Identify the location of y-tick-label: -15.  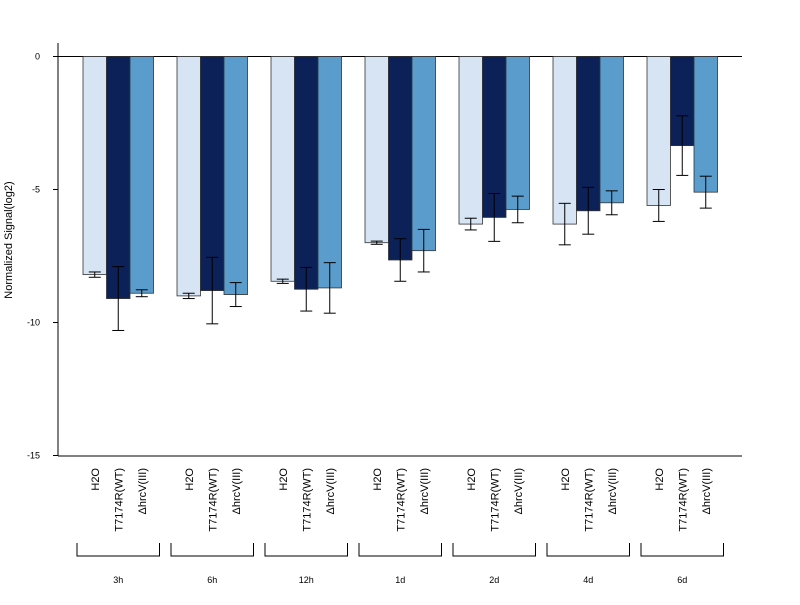
(33, 456).